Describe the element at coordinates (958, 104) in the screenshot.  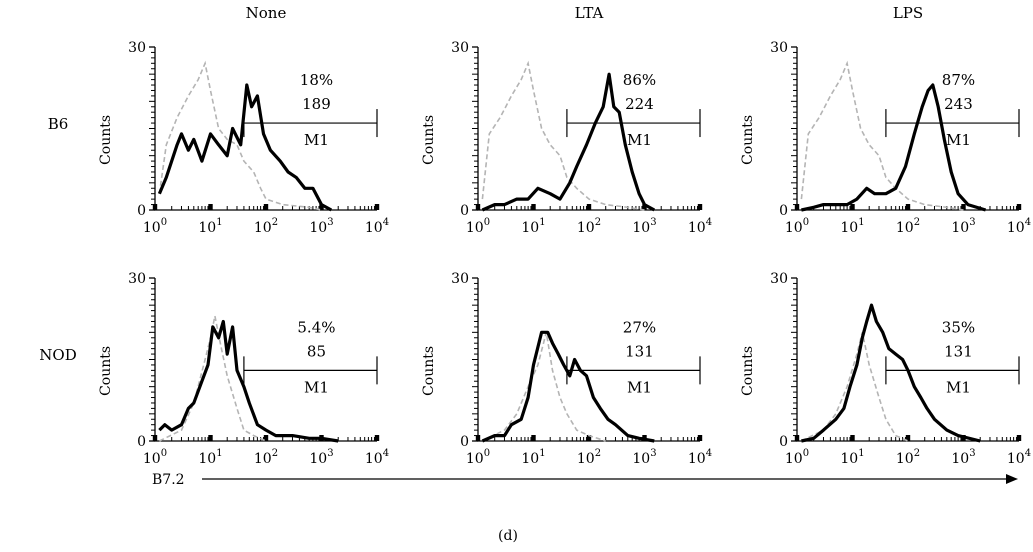
I see `gate-mfi: 243` at that location.